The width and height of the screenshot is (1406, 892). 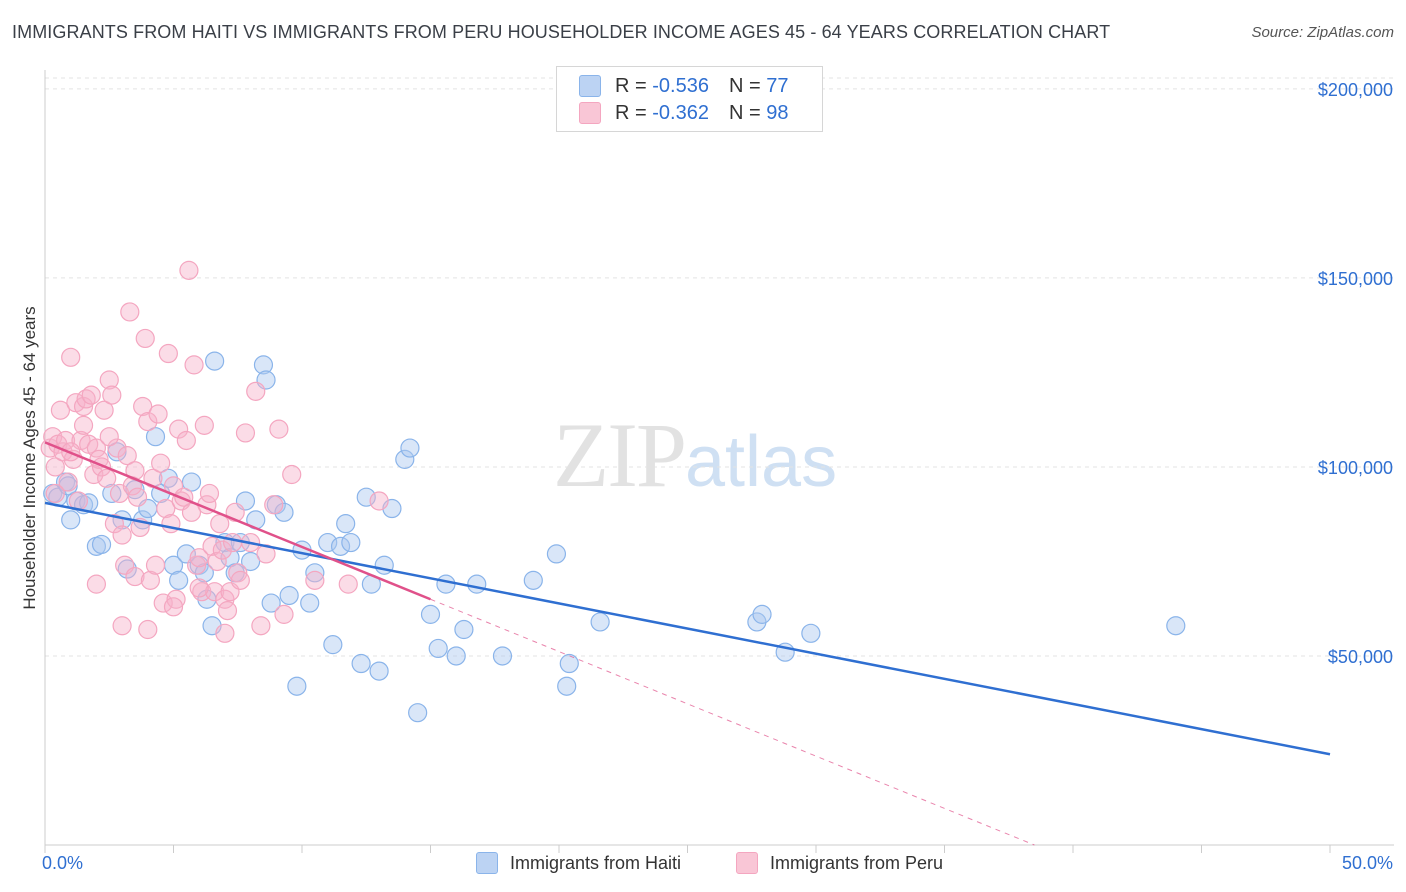 What do you see at coordinates (777, 112) in the screenshot?
I see `legend-n-value-peru: 98` at bounding box center [777, 112].